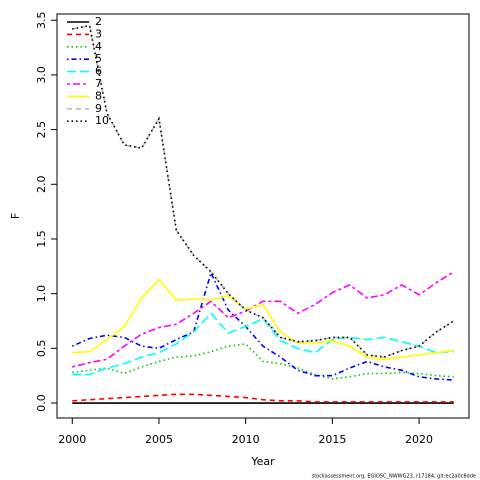 The image size is (480, 480). Describe the element at coordinates (98, 83) in the screenshot. I see `legend-label: 7` at that location.